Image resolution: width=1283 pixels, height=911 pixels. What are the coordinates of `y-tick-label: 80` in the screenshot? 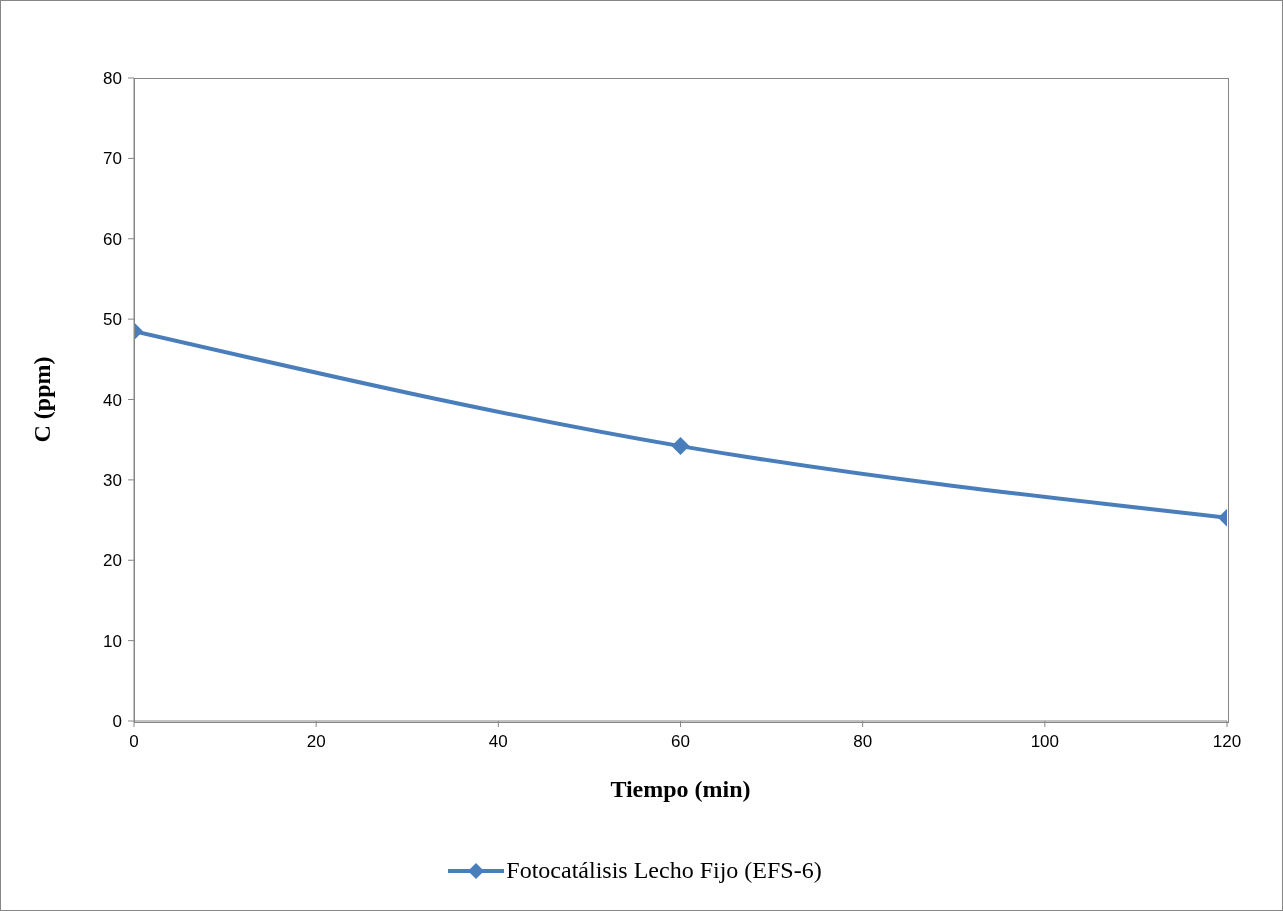 It's located at (112, 79).